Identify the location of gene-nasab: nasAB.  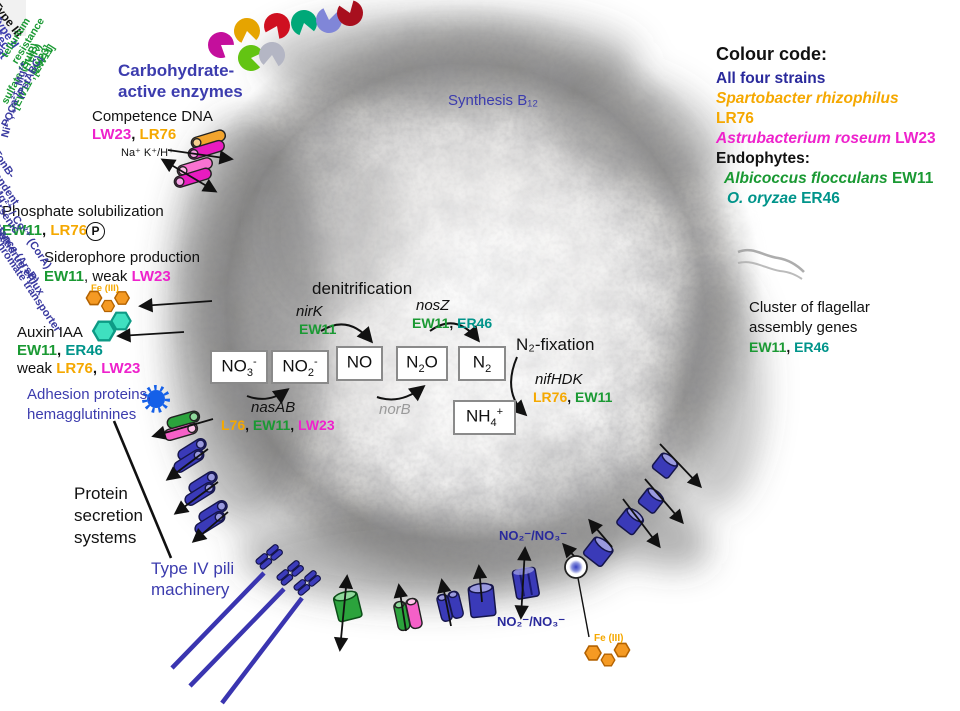
(273, 407).